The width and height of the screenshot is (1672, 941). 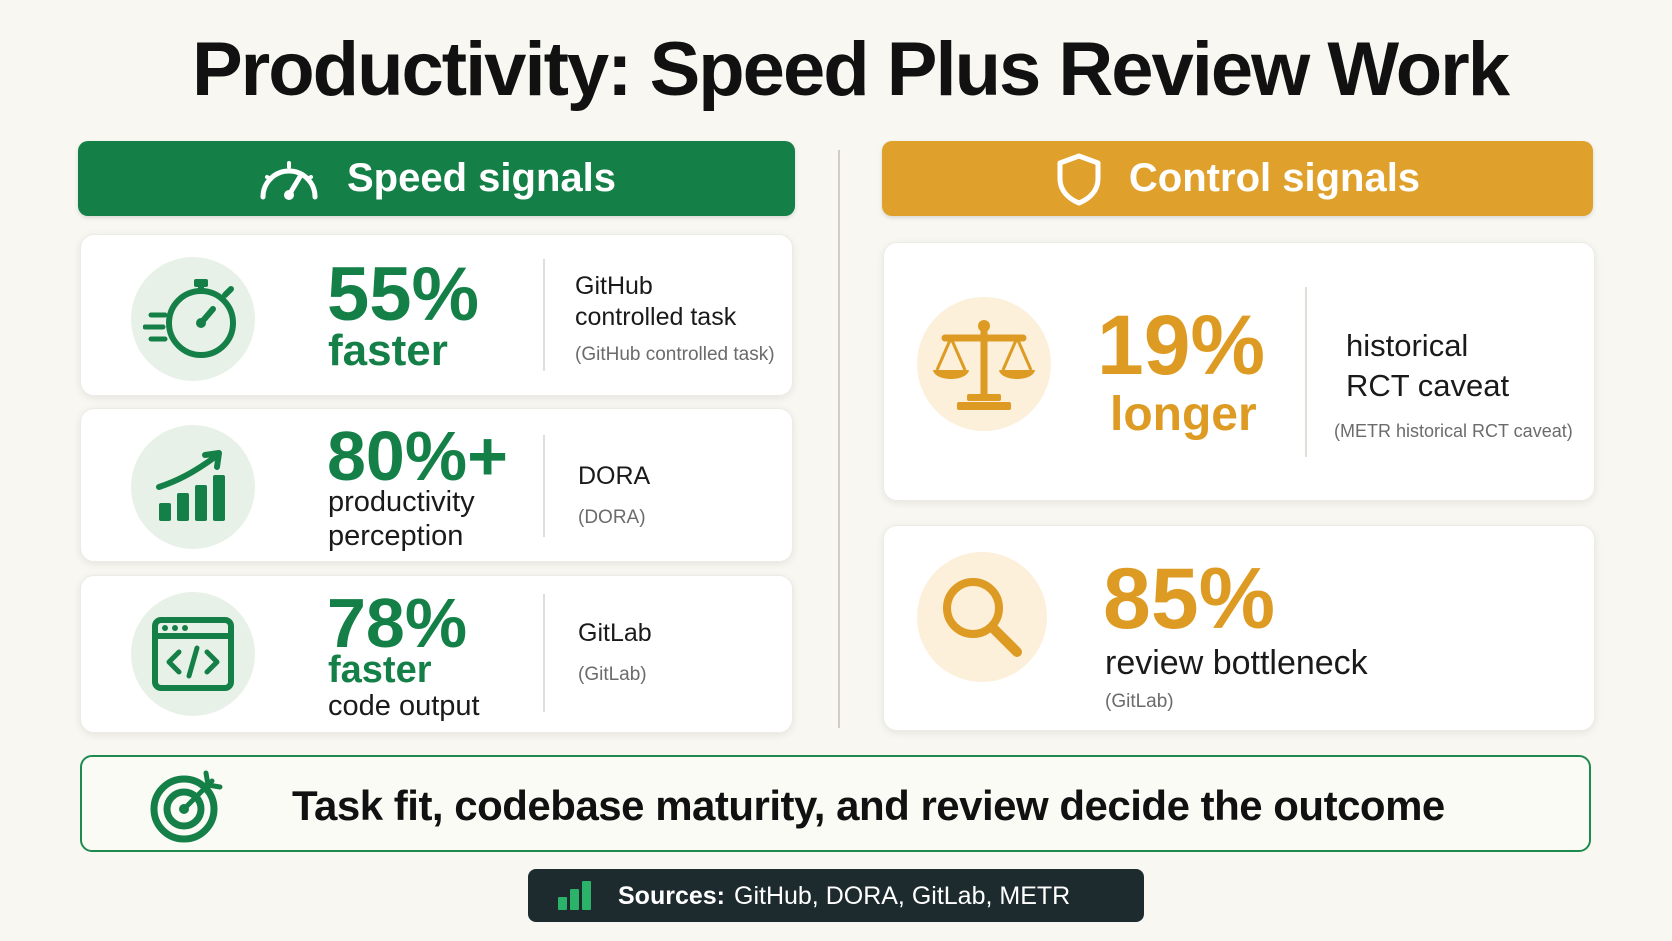 I want to click on speedometer-icon, so click(x=289, y=179).